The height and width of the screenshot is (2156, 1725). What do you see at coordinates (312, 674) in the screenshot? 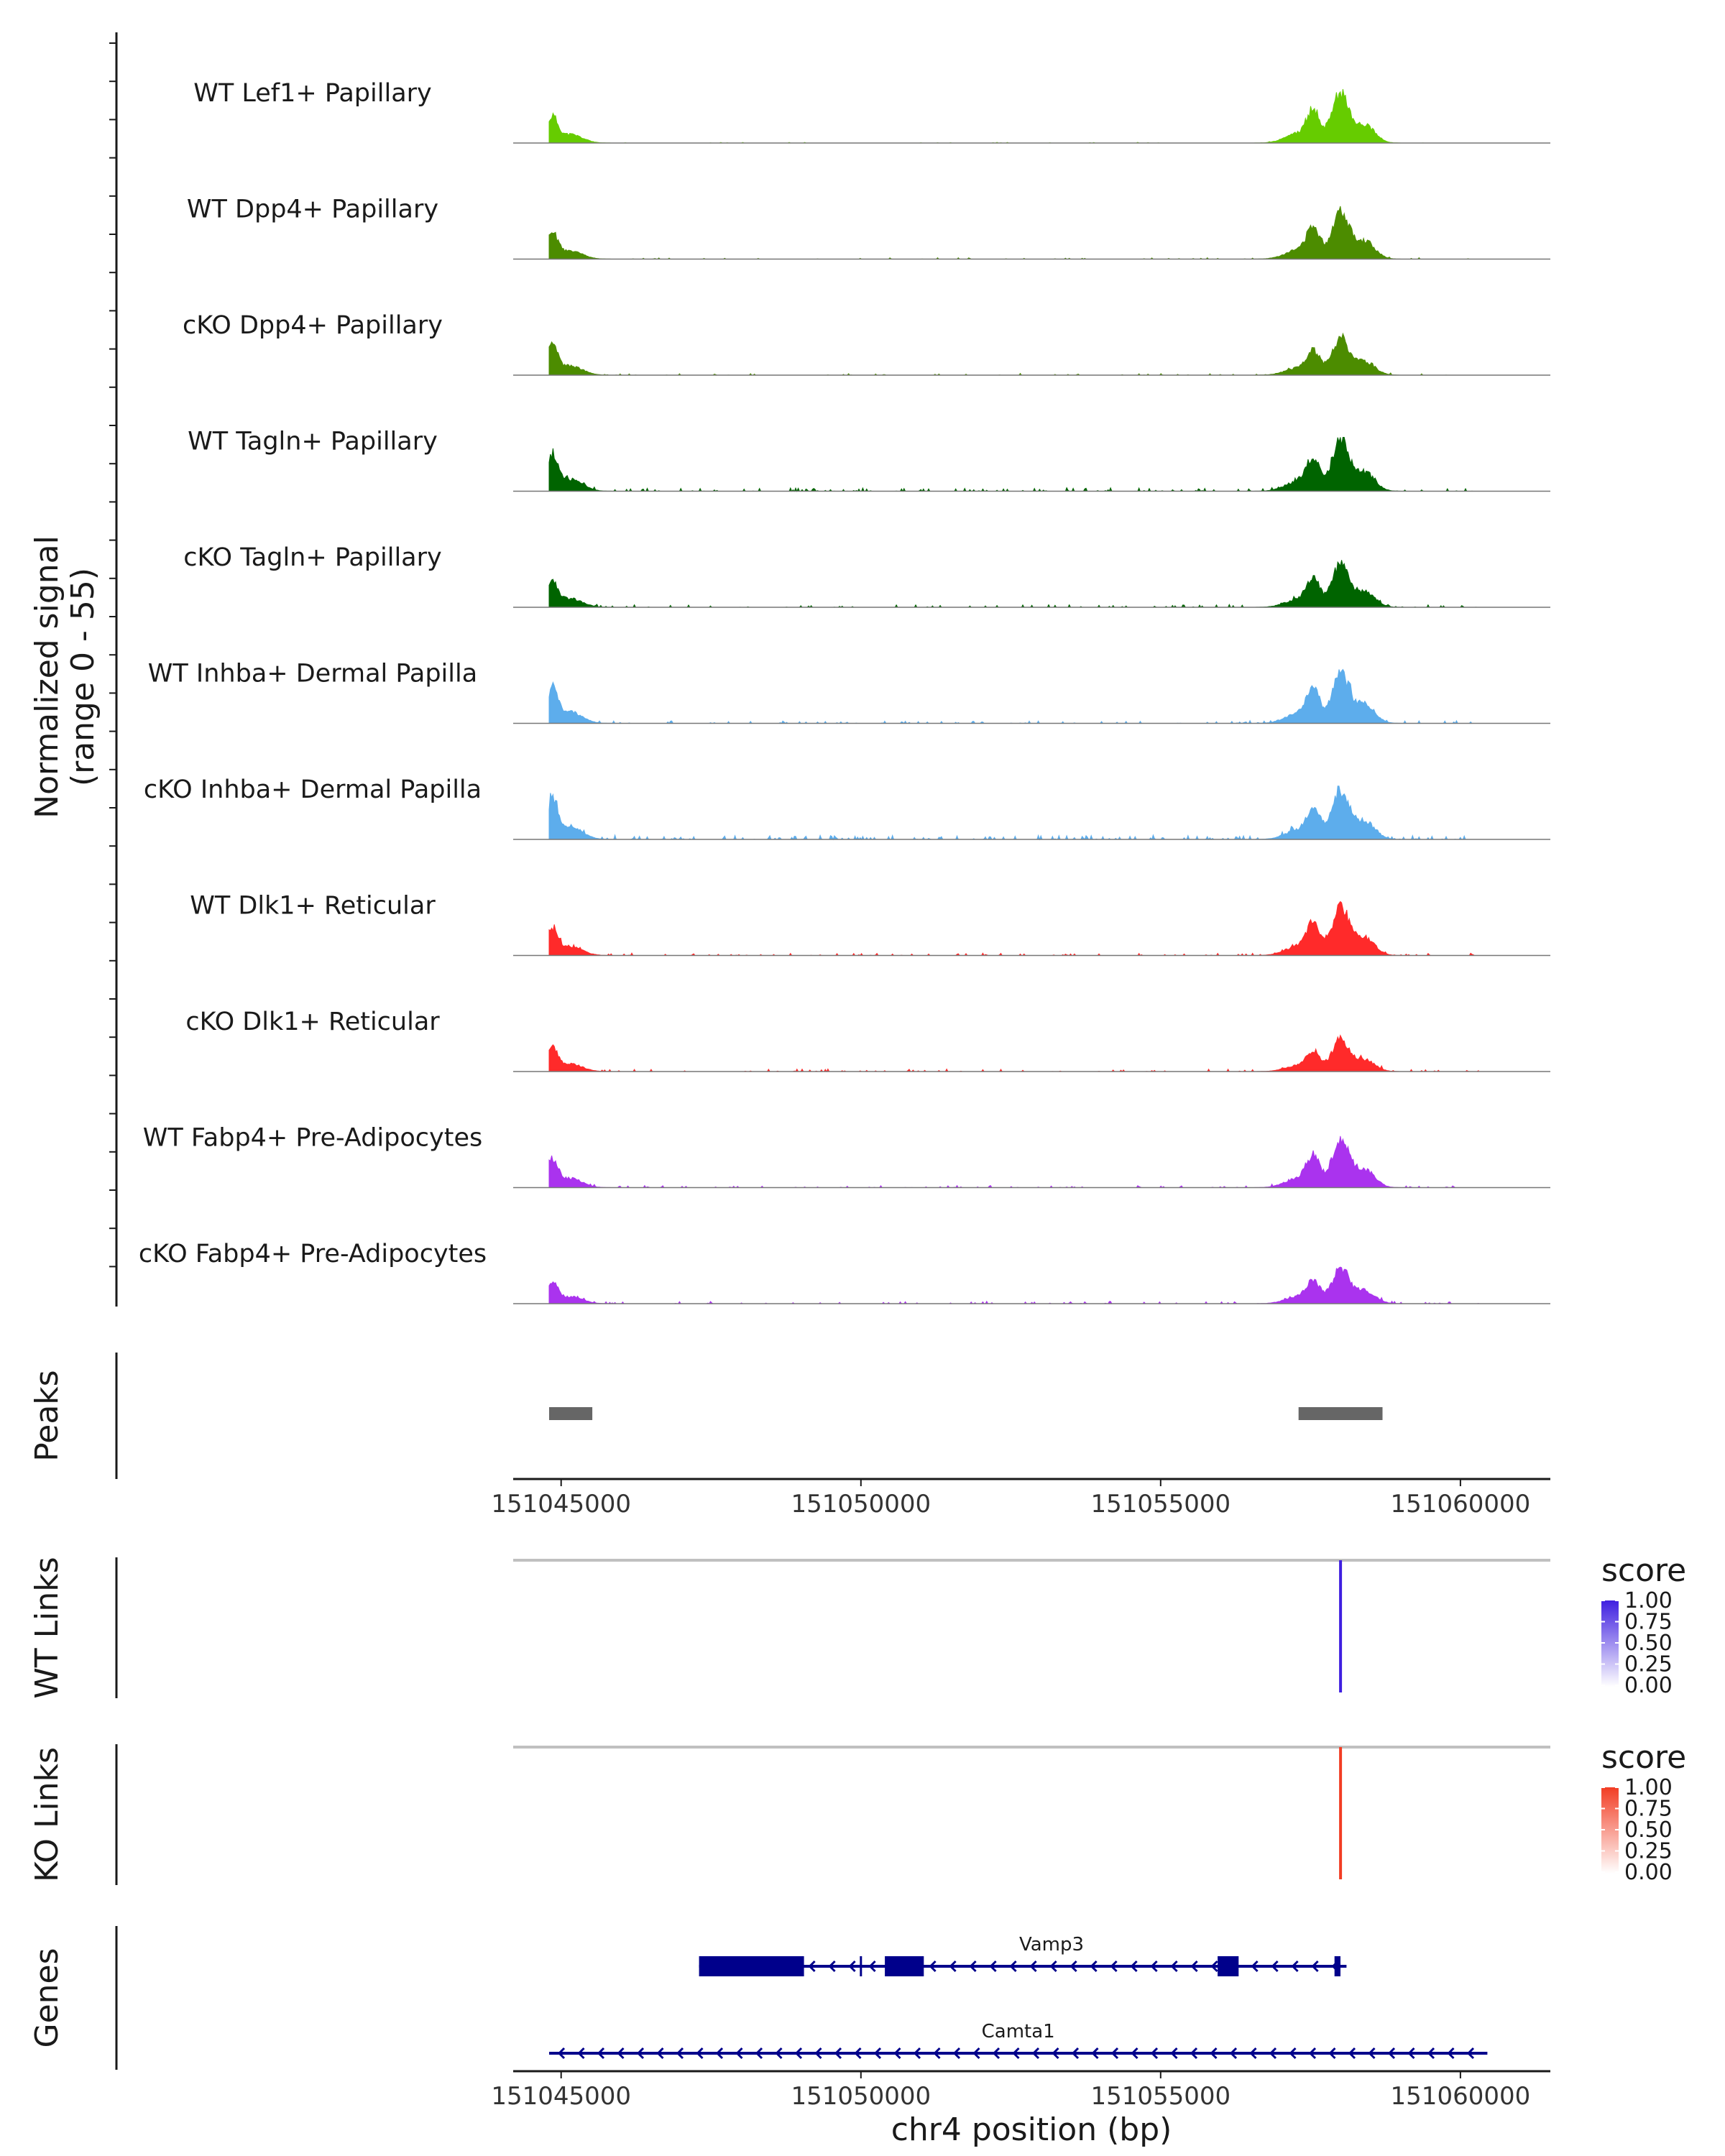
I see `track-label: WT Inhba+ Dermal Papilla` at bounding box center [312, 674].